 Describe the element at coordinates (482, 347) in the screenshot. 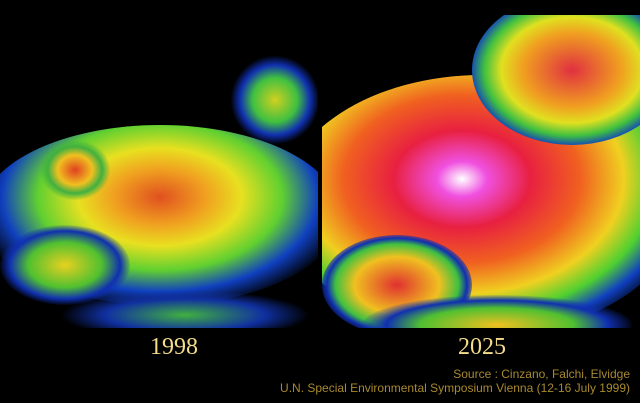

I see `year-label-2025: 2025` at that location.